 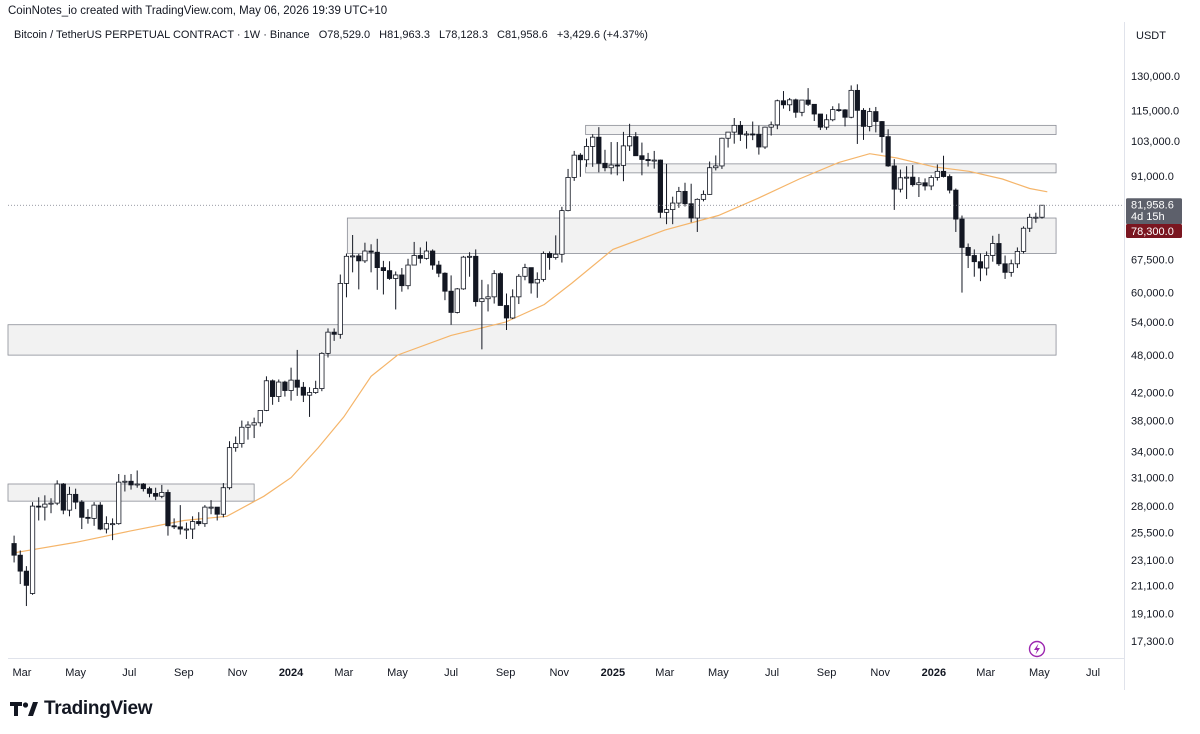 I want to click on bolt-icon, so click(x=1037, y=649).